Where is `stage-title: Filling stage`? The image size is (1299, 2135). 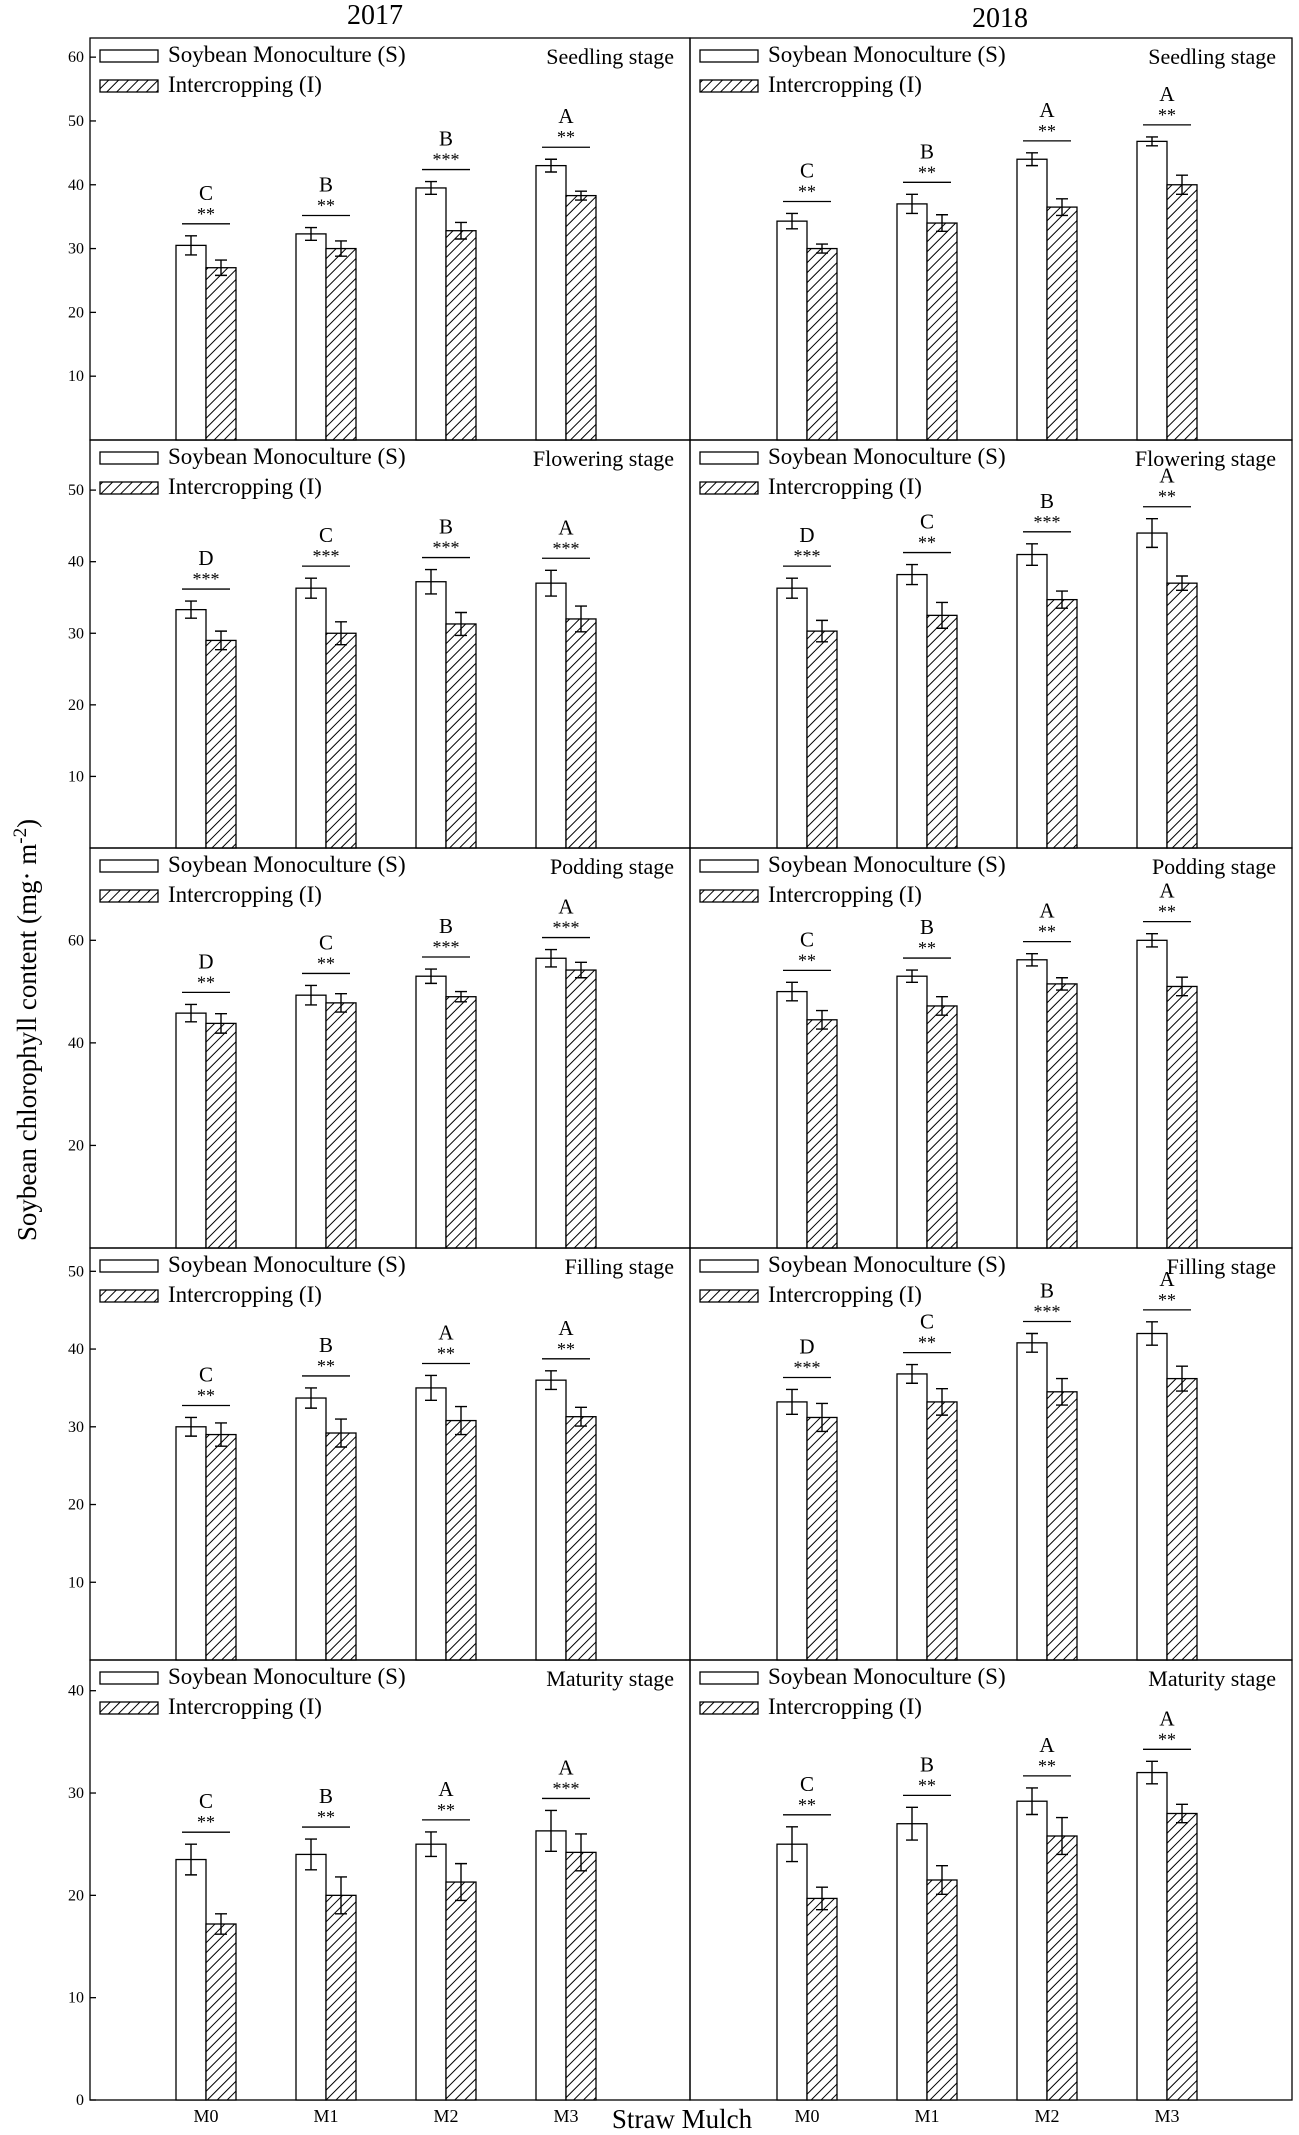
stage-title: Filling stage is located at coordinates (1221, 1266).